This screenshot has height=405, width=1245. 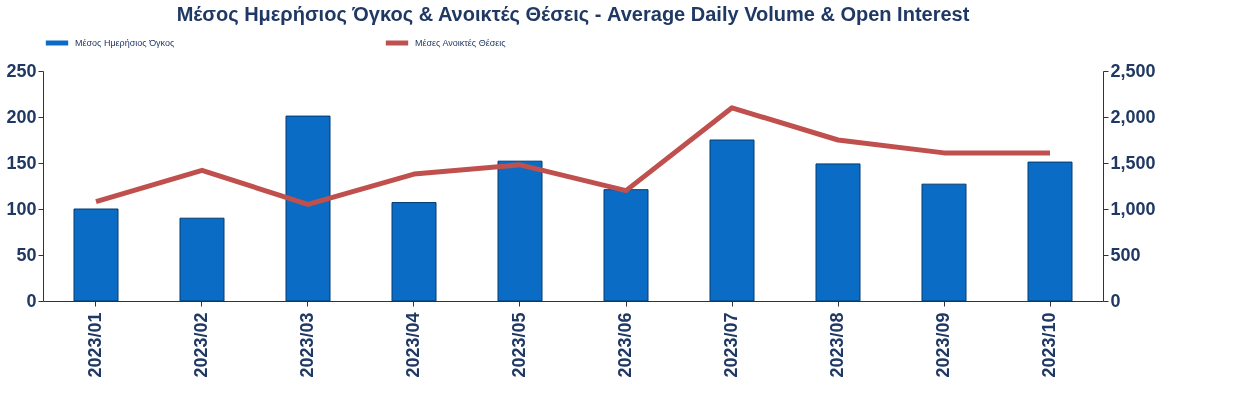 I want to click on x-tick-label: 2023/10, so click(x=1049, y=345).